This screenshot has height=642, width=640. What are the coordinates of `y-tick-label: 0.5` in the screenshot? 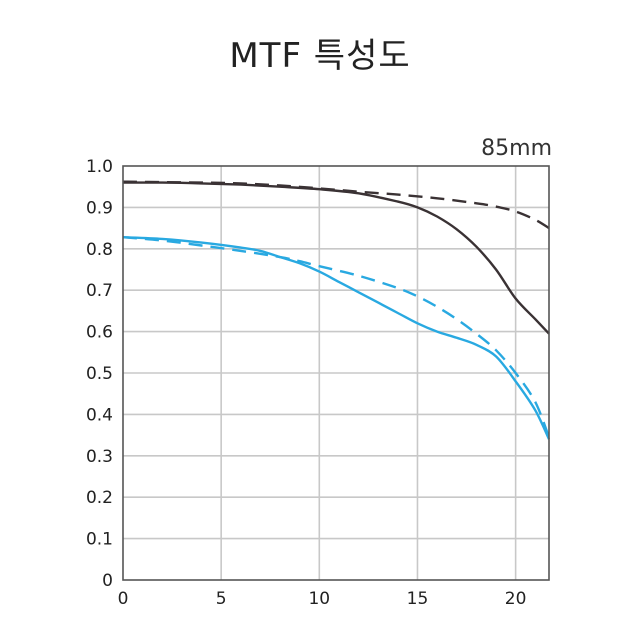 It's located at (99, 374).